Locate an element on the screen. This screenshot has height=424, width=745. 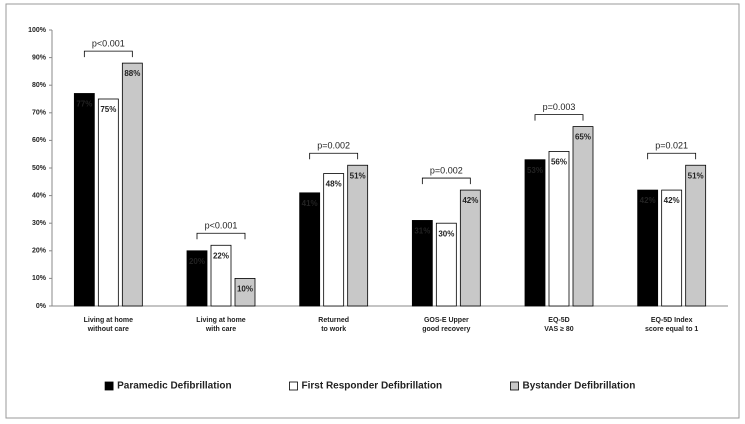
annotation: p=0.021 is located at coordinates (671, 146).